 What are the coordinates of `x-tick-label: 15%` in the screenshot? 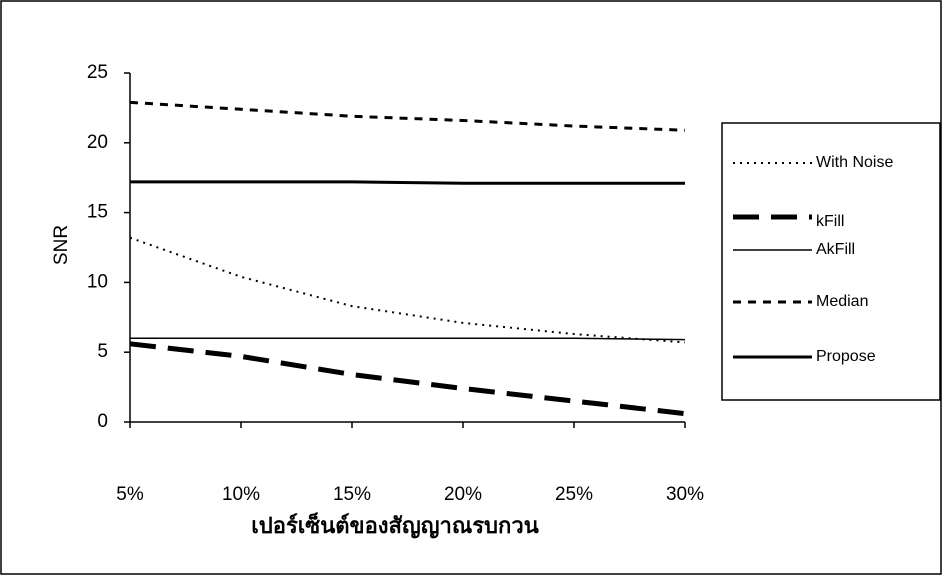 It's located at (352, 494).